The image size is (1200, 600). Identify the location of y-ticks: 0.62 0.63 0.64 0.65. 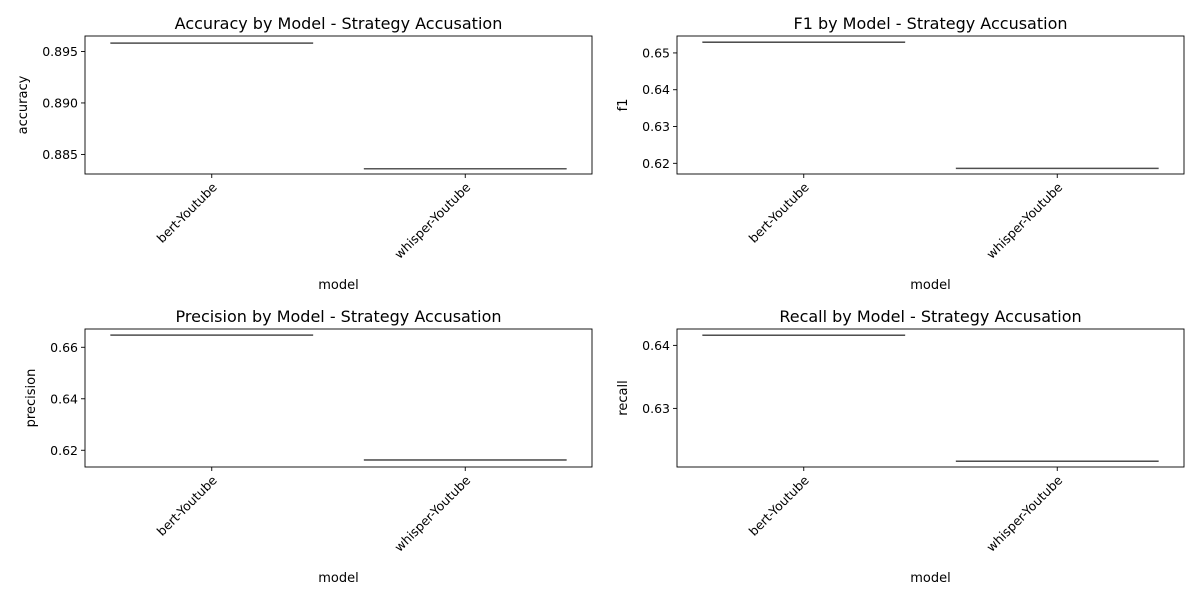
(659, 108).